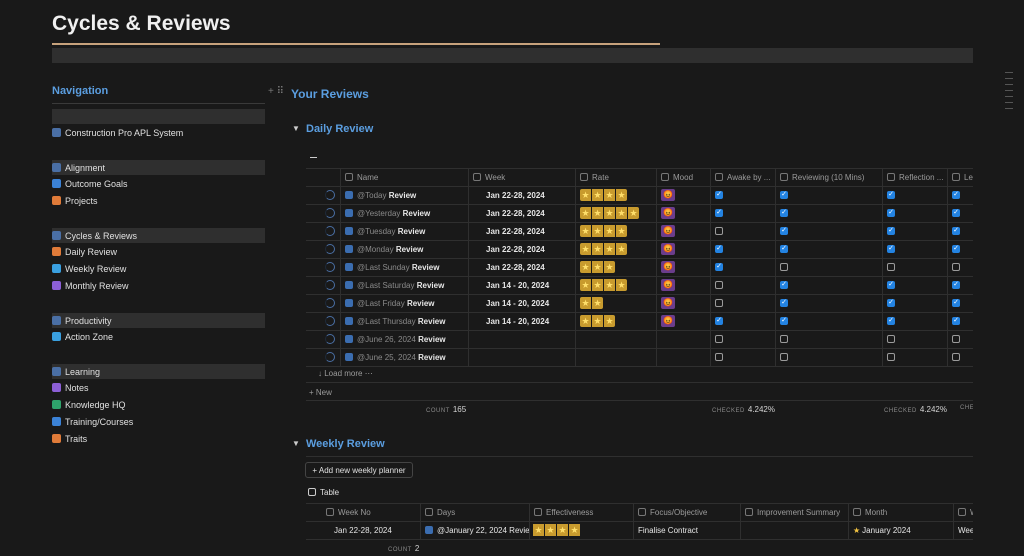 The height and width of the screenshot is (556, 1024). Describe the element at coordinates (361, 177) in the screenshot. I see `column-header: Name` at that location.